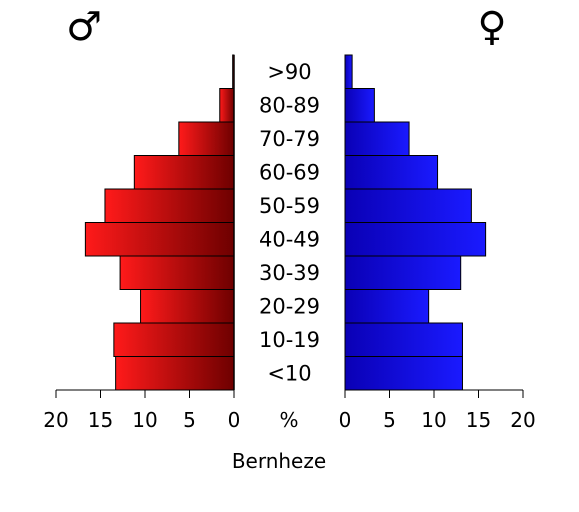 The width and height of the screenshot is (579, 512). Describe the element at coordinates (144, 420) in the screenshot. I see `male-tick-label: 10` at that location.